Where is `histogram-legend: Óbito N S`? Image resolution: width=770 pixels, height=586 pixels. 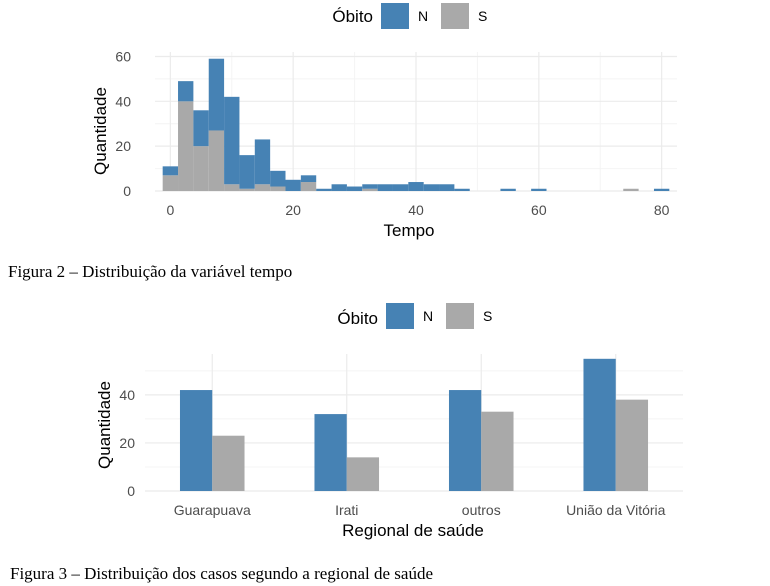
histogram-legend: Óbito N S is located at coordinates (409, 16).